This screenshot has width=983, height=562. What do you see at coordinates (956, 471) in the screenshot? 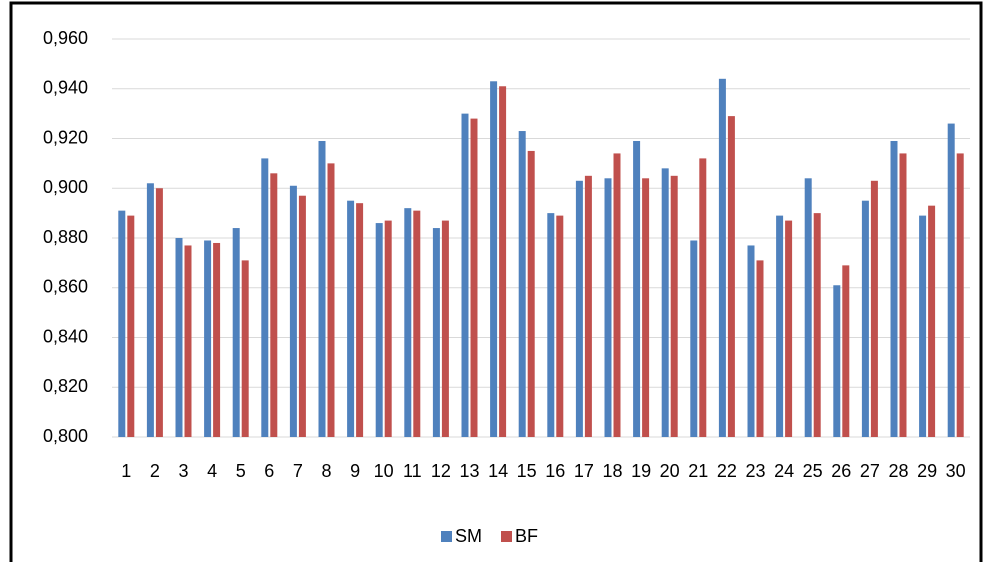
I see `x-tick-label: 30` at bounding box center [956, 471].